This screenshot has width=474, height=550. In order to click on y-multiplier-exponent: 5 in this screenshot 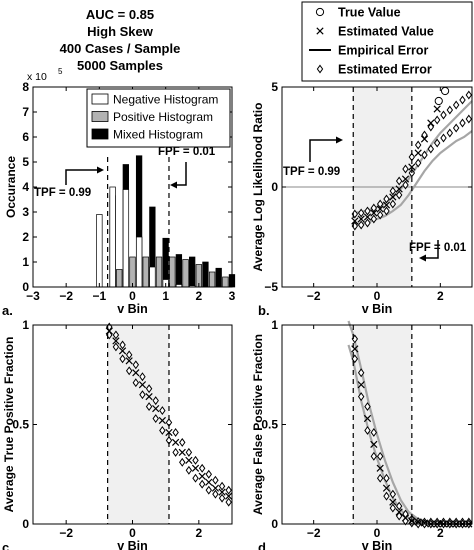, I will do `click(60, 71)`.